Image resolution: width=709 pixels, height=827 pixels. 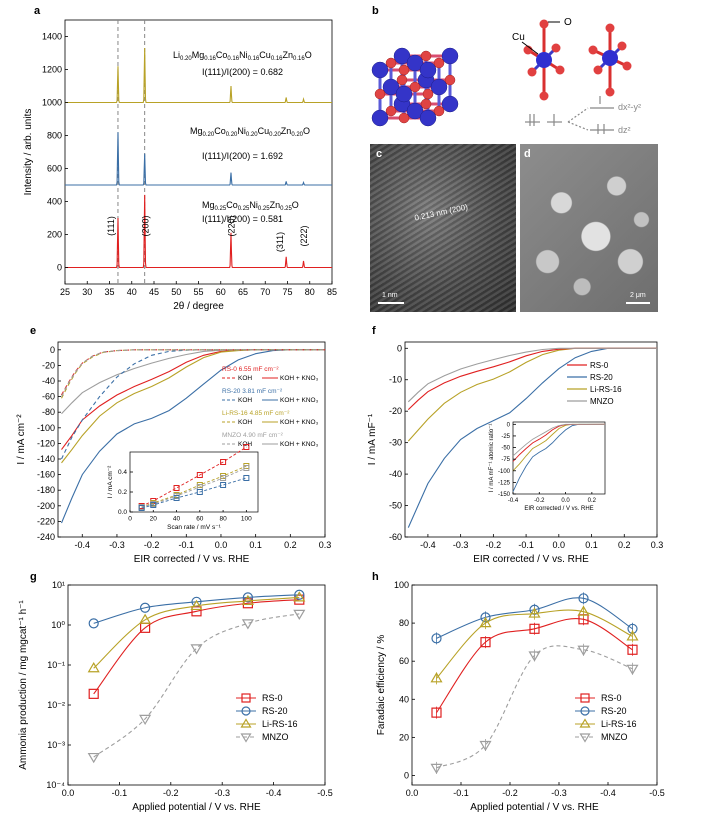 I want to click on legend-label: MNZO, so click(x=275, y=737).